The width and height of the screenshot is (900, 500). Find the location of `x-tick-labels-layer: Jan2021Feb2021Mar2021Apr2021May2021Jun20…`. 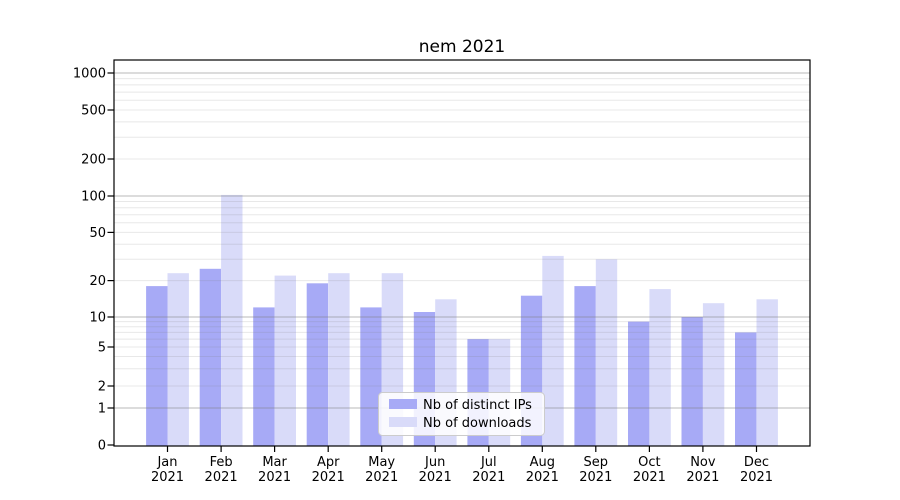

x-tick-labels-layer: Jan2021Feb2021Mar2021Apr2021May2021Jun20… is located at coordinates (462, 470).